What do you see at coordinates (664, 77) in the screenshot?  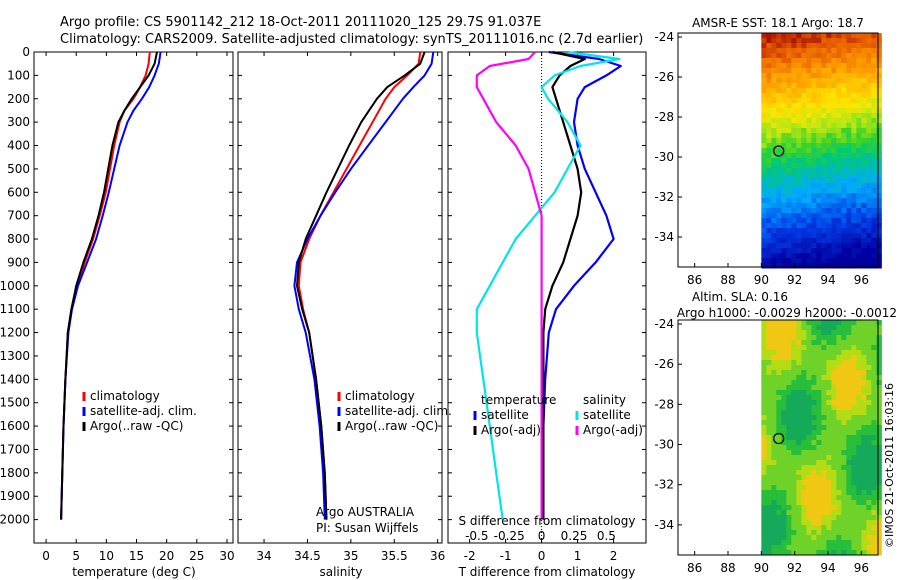 I see `lat-tick-label: -26` at bounding box center [664, 77].